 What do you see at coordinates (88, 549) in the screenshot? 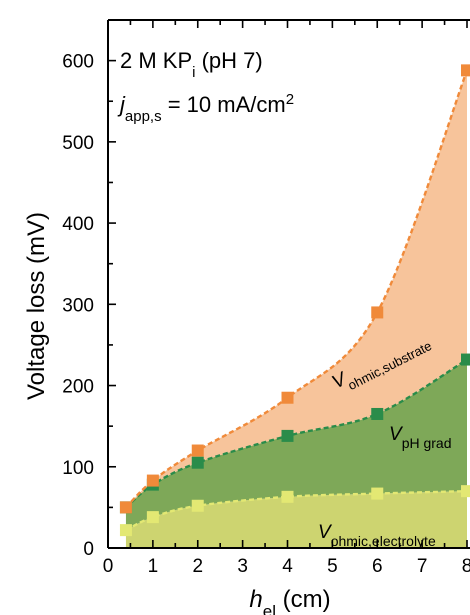
I see `y-tick-label: 0` at bounding box center [88, 549].